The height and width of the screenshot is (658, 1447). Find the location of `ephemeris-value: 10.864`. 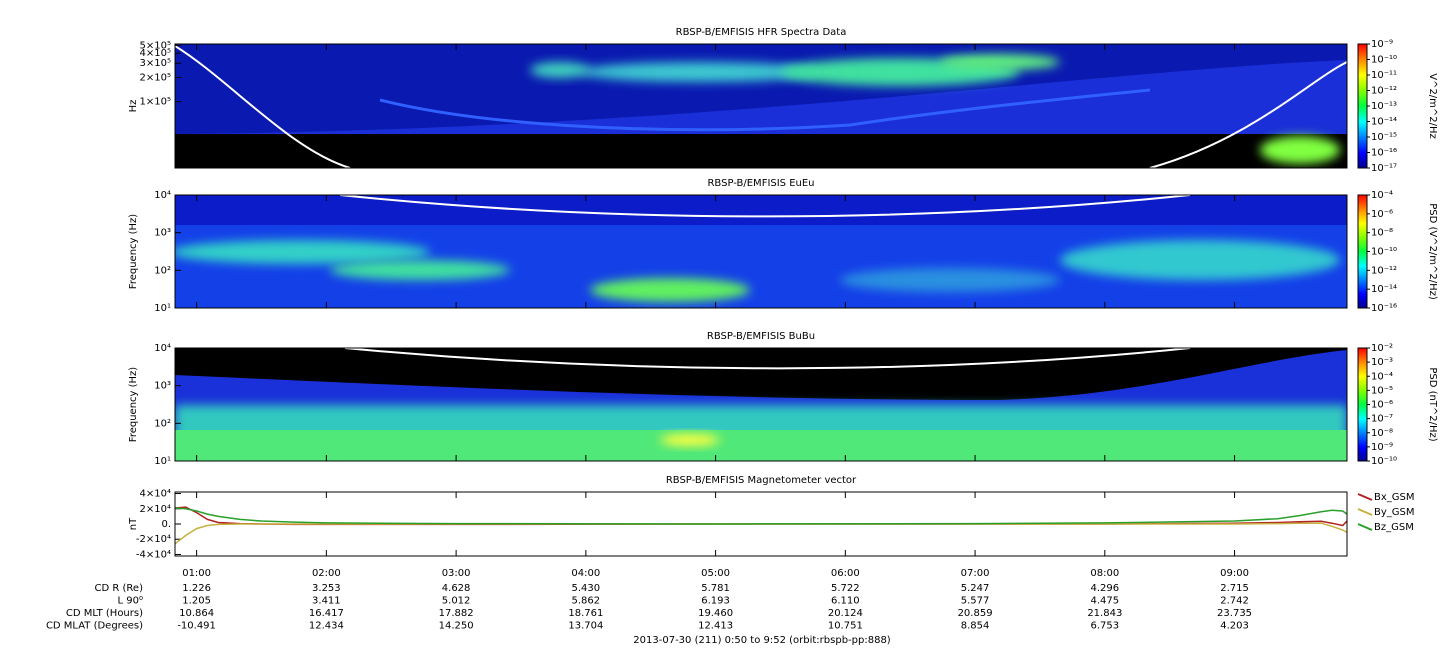

ephemeris-value: 10.864 is located at coordinates (196, 613).